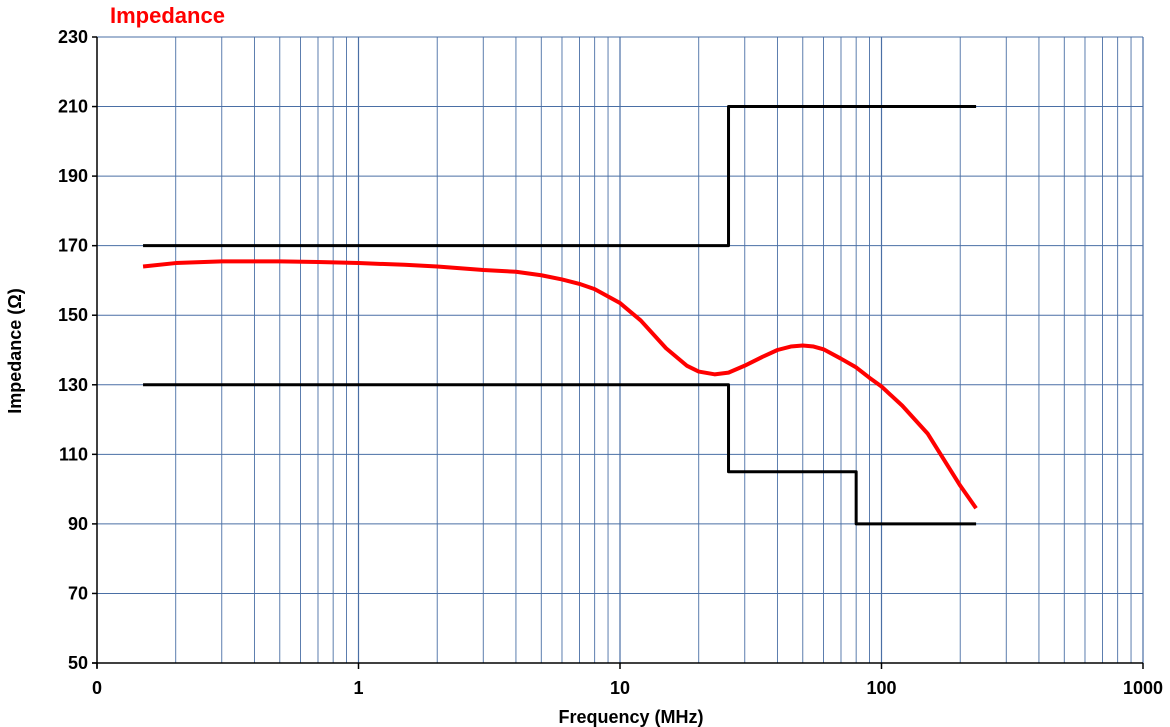 The width and height of the screenshot is (1170, 727). Describe the element at coordinates (560, 454) in the screenshot. I see `lower-limit-line` at that location.